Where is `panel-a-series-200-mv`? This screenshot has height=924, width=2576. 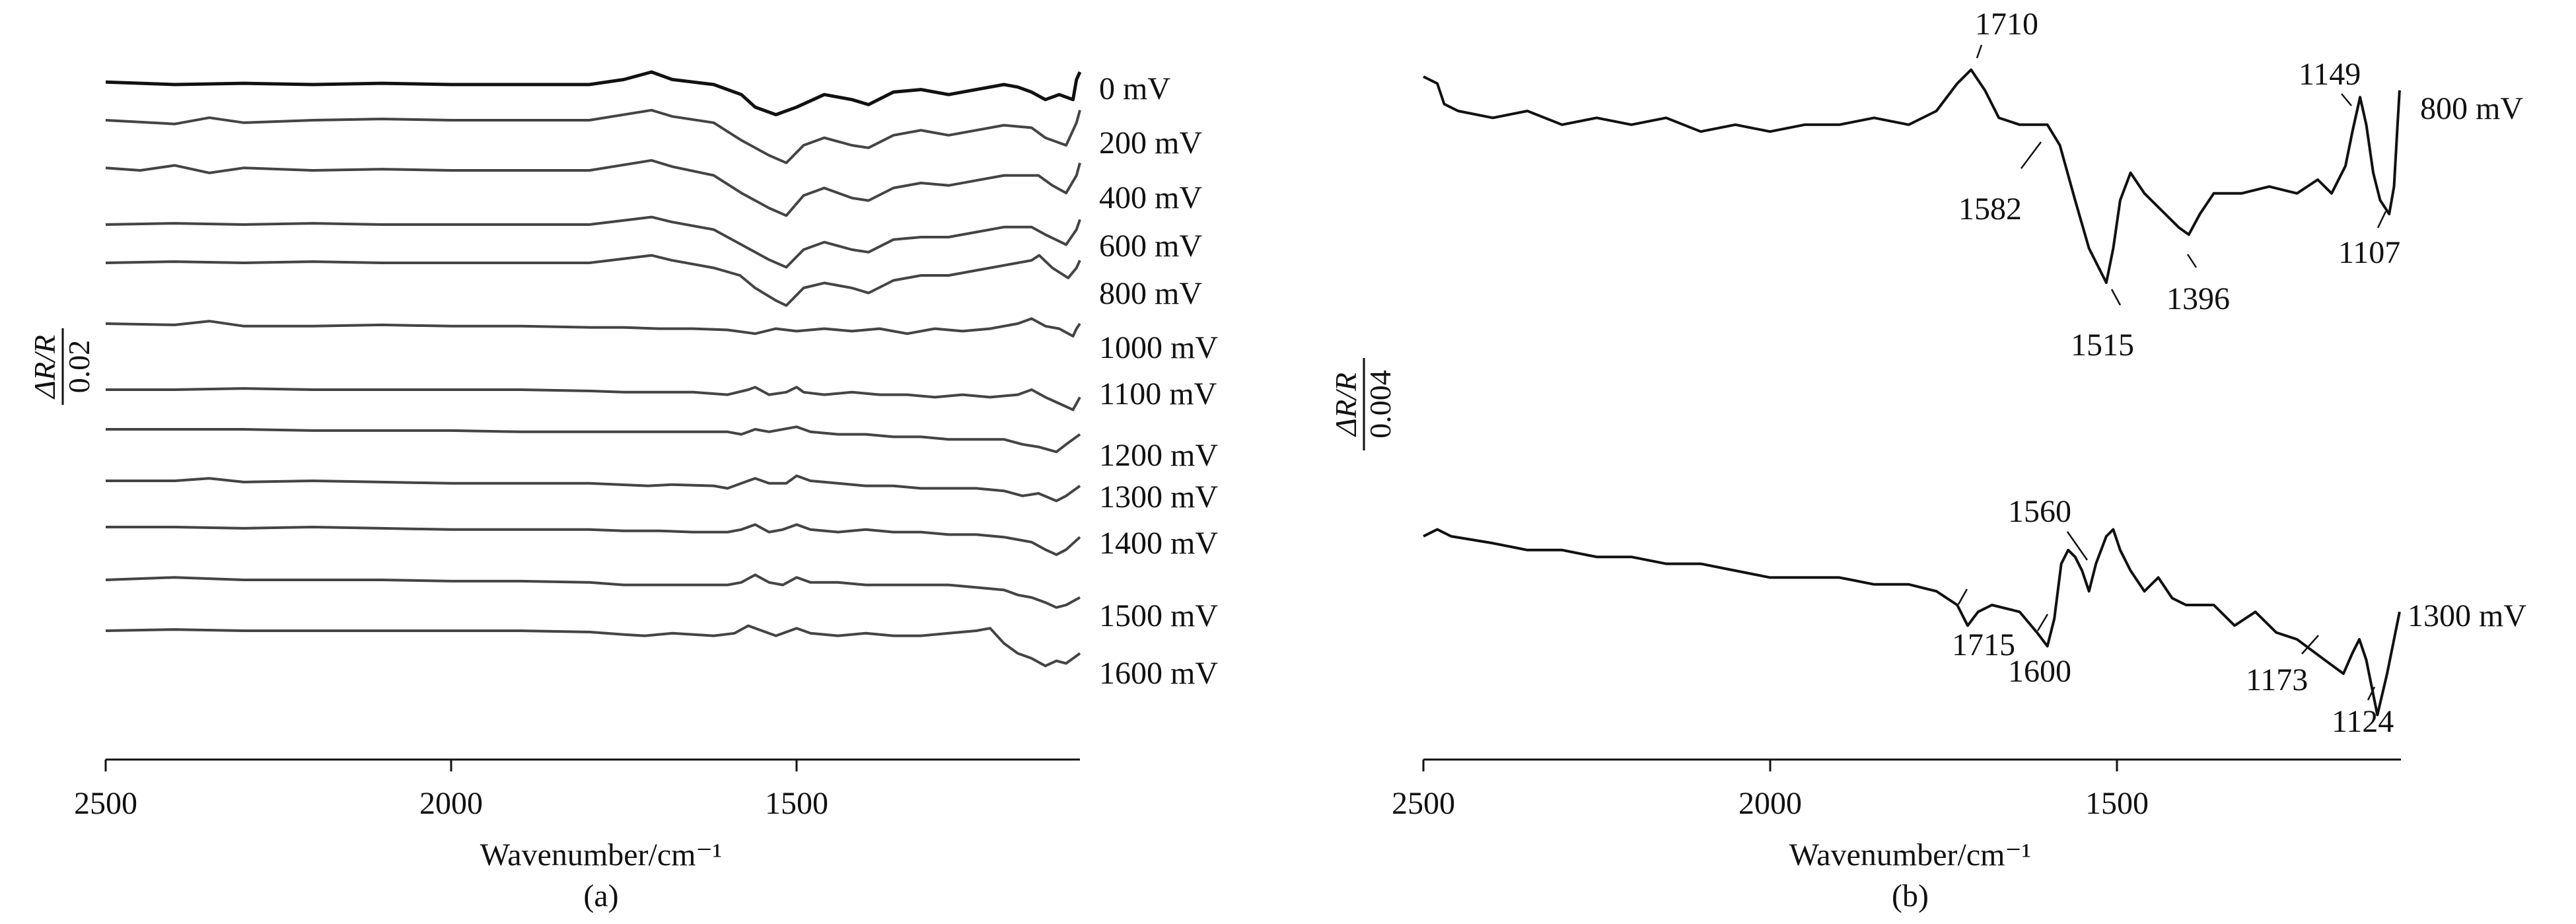
panel-a-series-200-mv is located at coordinates (593, 136).